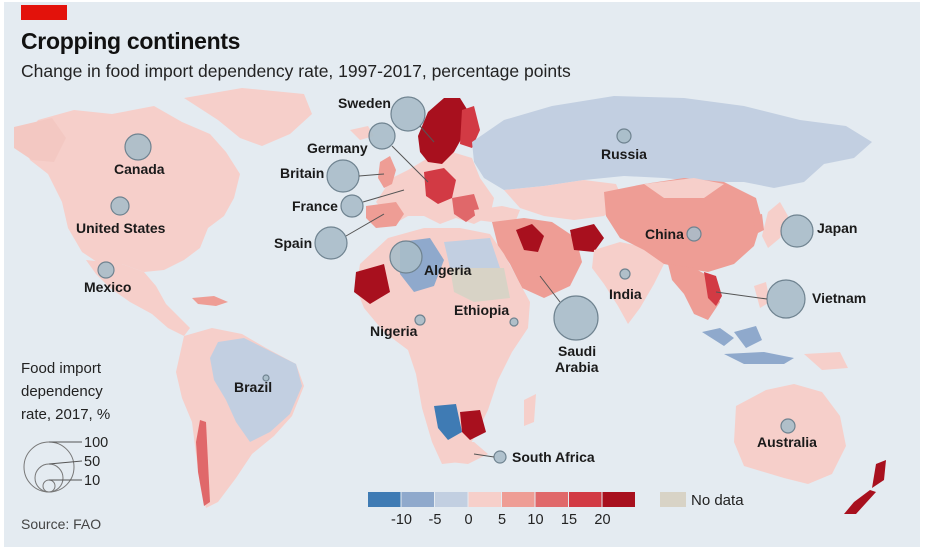 The width and height of the screenshot is (925, 553). Describe the element at coordinates (302, 173) in the screenshot. I see `label-britain: Britain` at that location.